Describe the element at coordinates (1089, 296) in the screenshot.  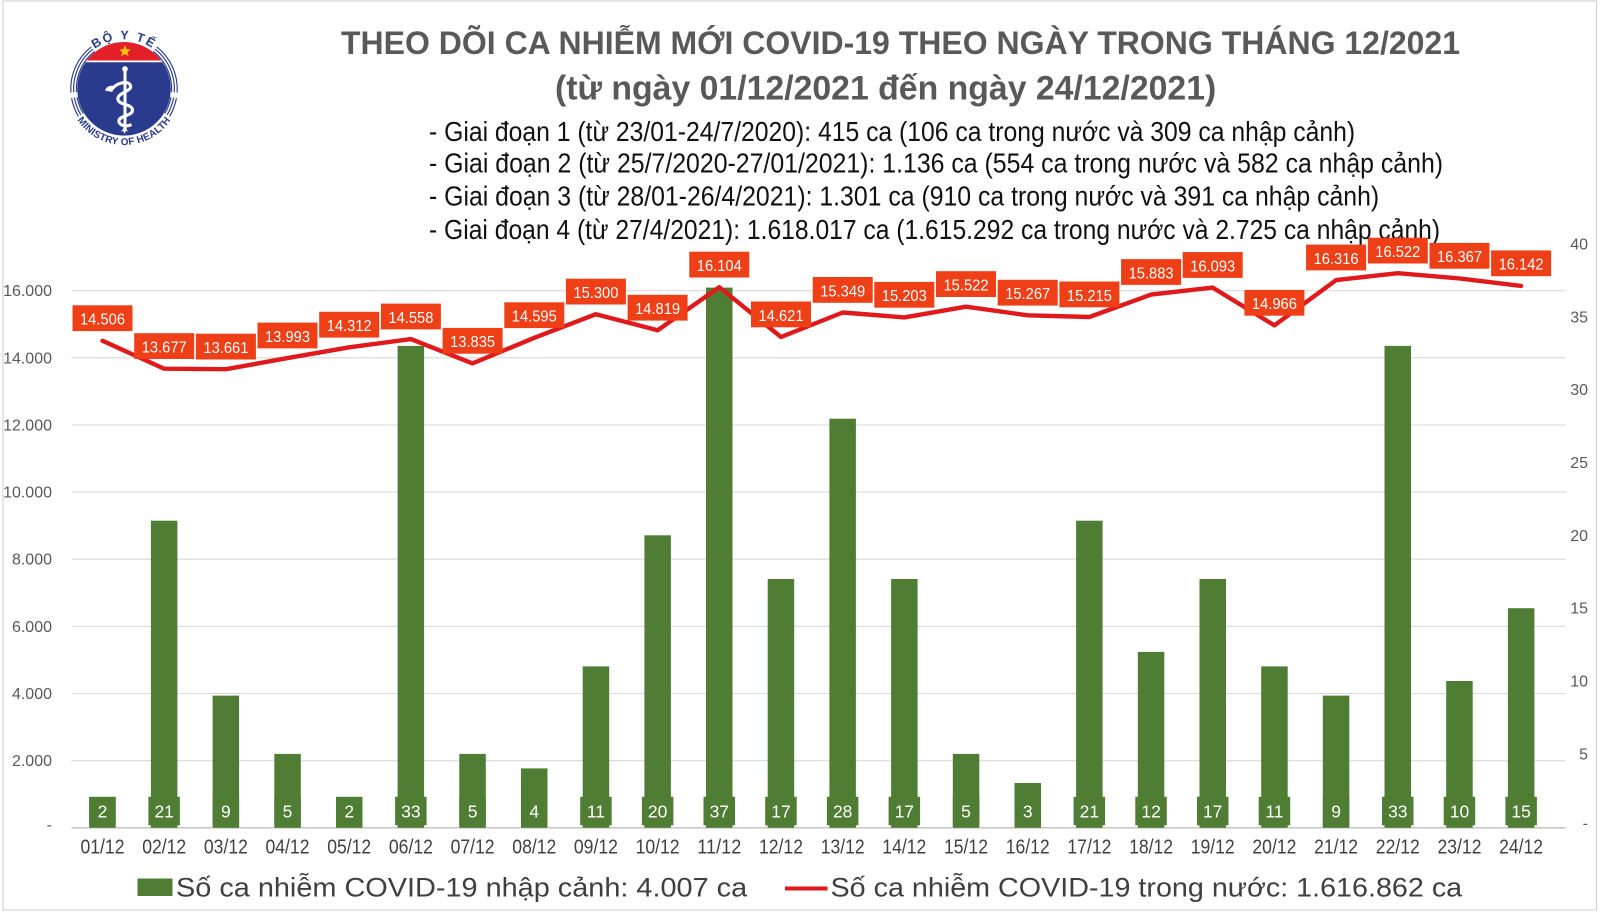
I see `svg-text: 15.215` at that location.